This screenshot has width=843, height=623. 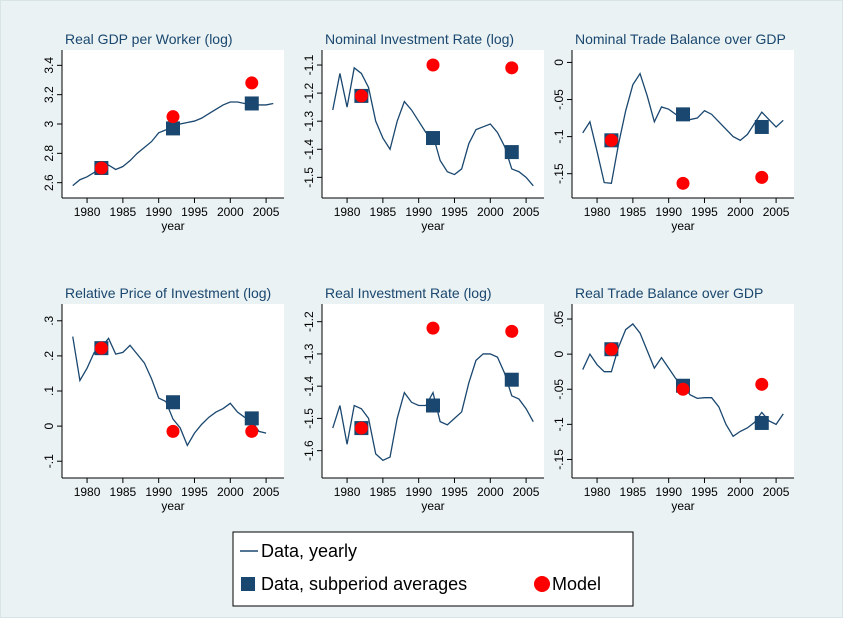 I want to click on legend-label: Data, subperiod averages, so click(x=364, y=584).